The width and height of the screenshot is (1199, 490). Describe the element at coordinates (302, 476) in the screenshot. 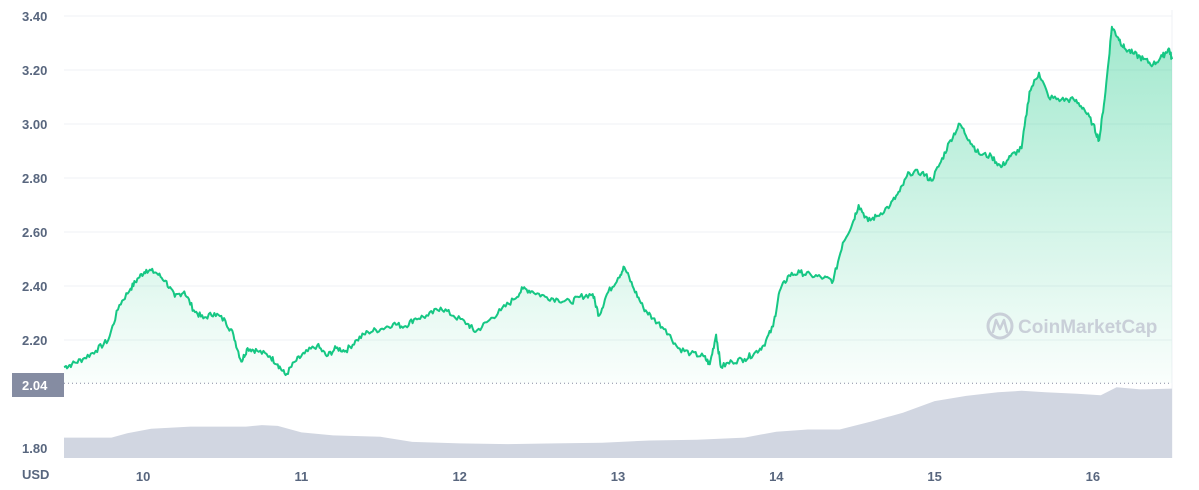

I see `x-tick-label: 11` at that location.